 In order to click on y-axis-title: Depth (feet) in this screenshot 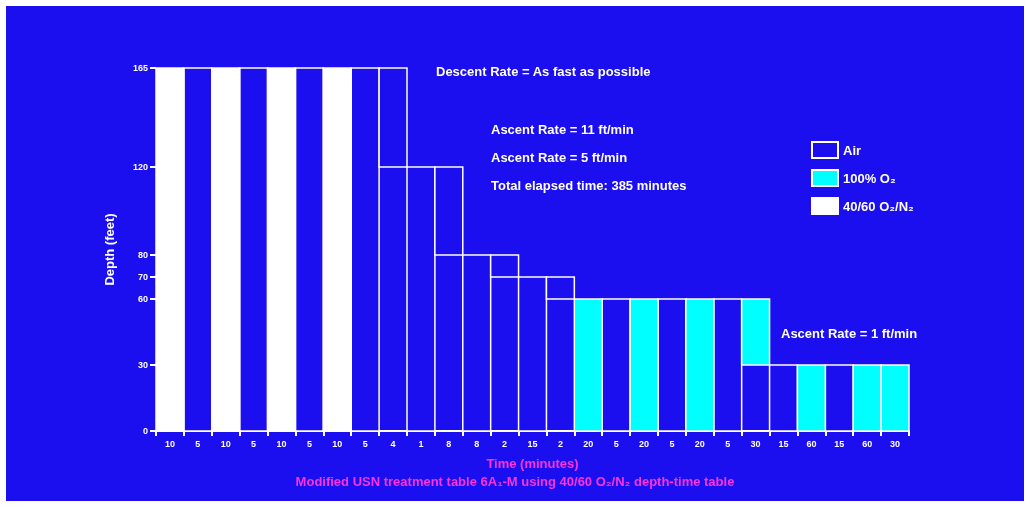, I will do `click(109, 249)`.